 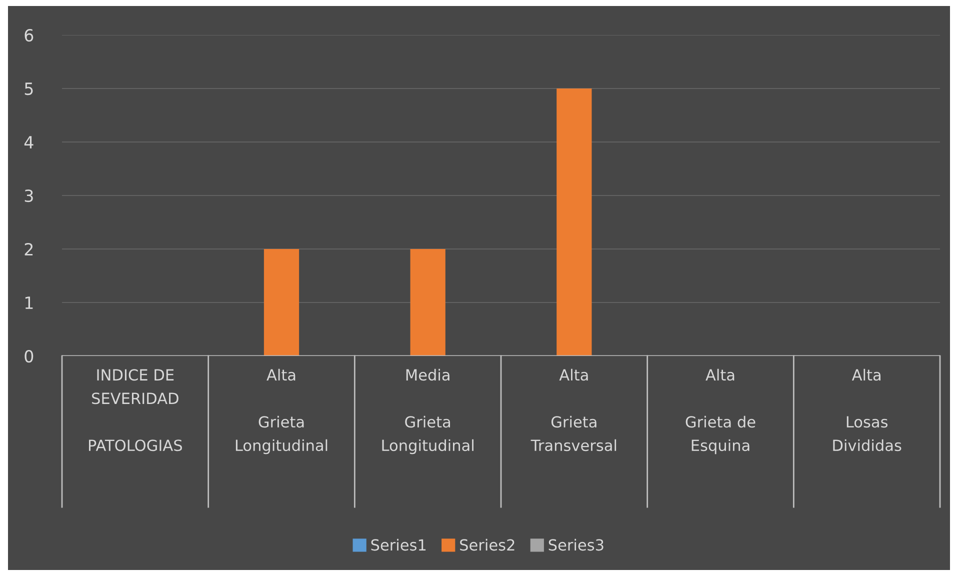 I want to click on y-tick-label: 3, so click(x=28, y=195).